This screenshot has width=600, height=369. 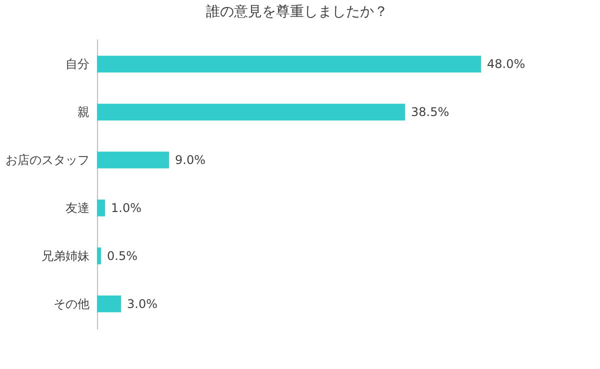 I want to click on data-label: 9.0%, so click(x=190, y=160).